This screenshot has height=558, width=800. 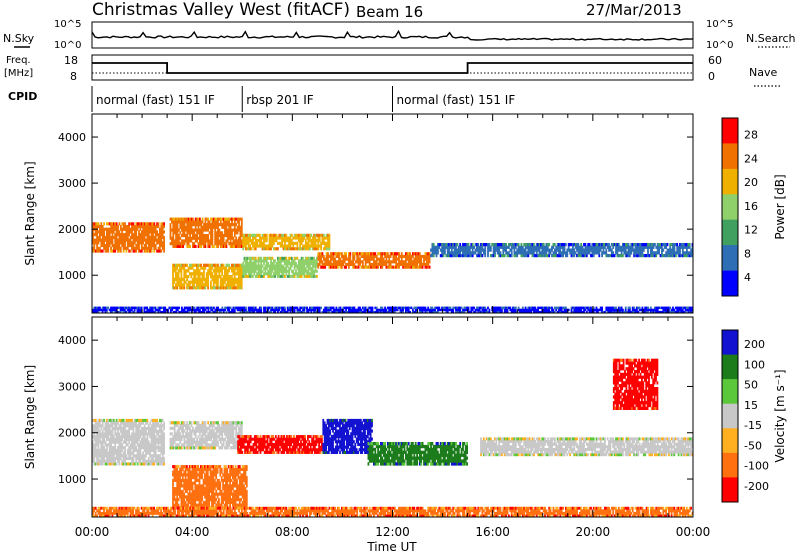 What do you see at coordinates (392, 67) in the screenshot?
I see `freq-panel-frame` at bounding box center [392, 67].